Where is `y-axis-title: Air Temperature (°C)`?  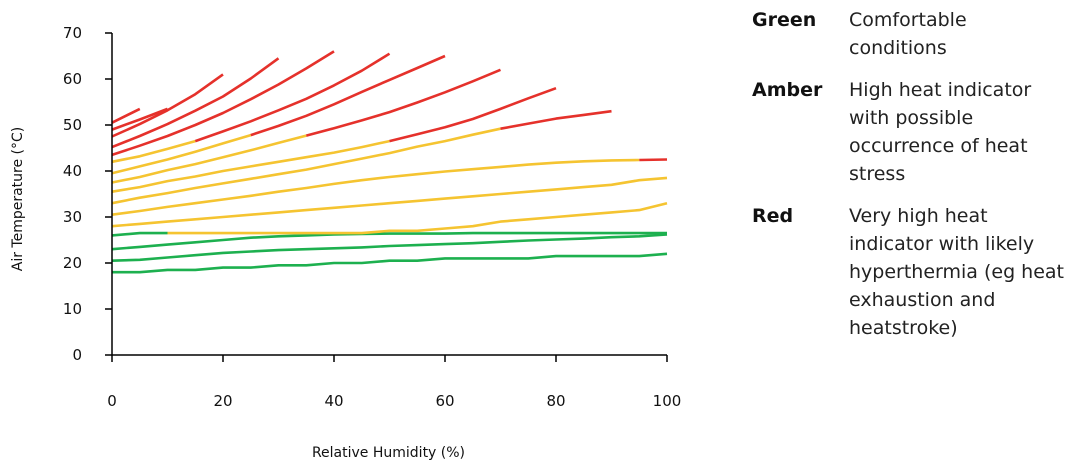
y-axis-title: Air Temperature (°C) is located at coordinates (18, 199).